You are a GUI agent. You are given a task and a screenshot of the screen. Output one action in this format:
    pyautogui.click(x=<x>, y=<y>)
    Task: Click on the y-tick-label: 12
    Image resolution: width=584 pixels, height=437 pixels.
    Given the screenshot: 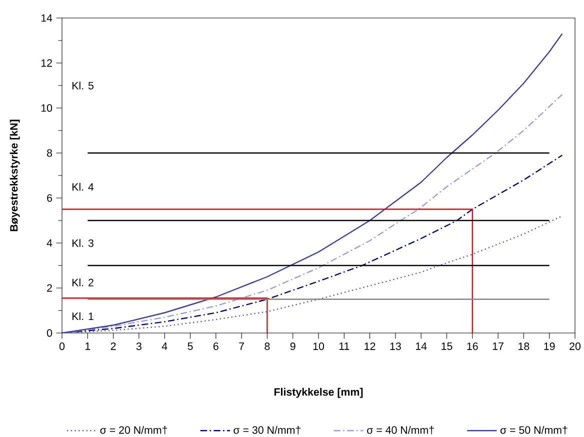 What is the action you would take?
    pyautogui.click(x=46, y=63)
    